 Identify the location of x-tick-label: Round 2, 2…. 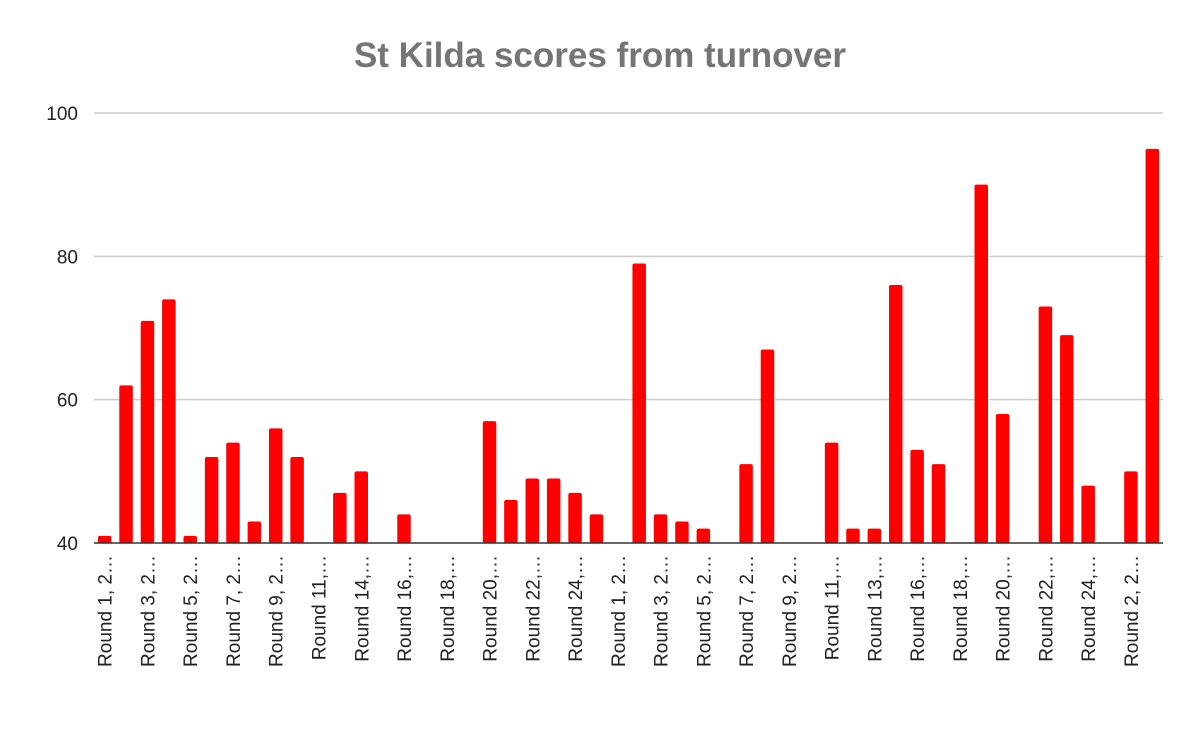
(1132, 611).